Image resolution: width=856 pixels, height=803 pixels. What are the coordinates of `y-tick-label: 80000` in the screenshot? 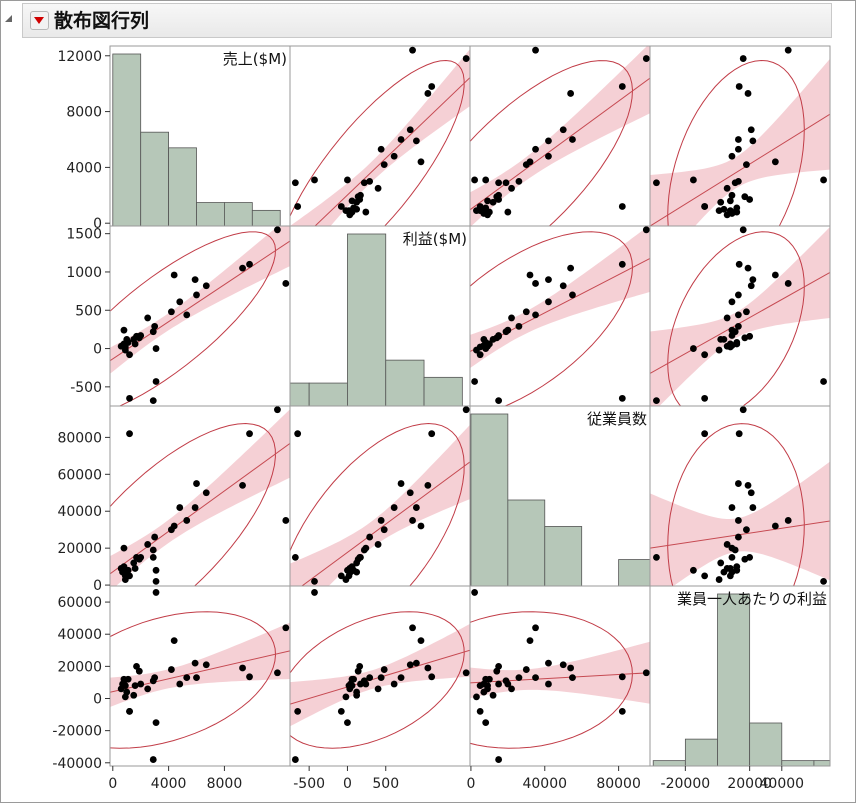 It's located at (79, 438).